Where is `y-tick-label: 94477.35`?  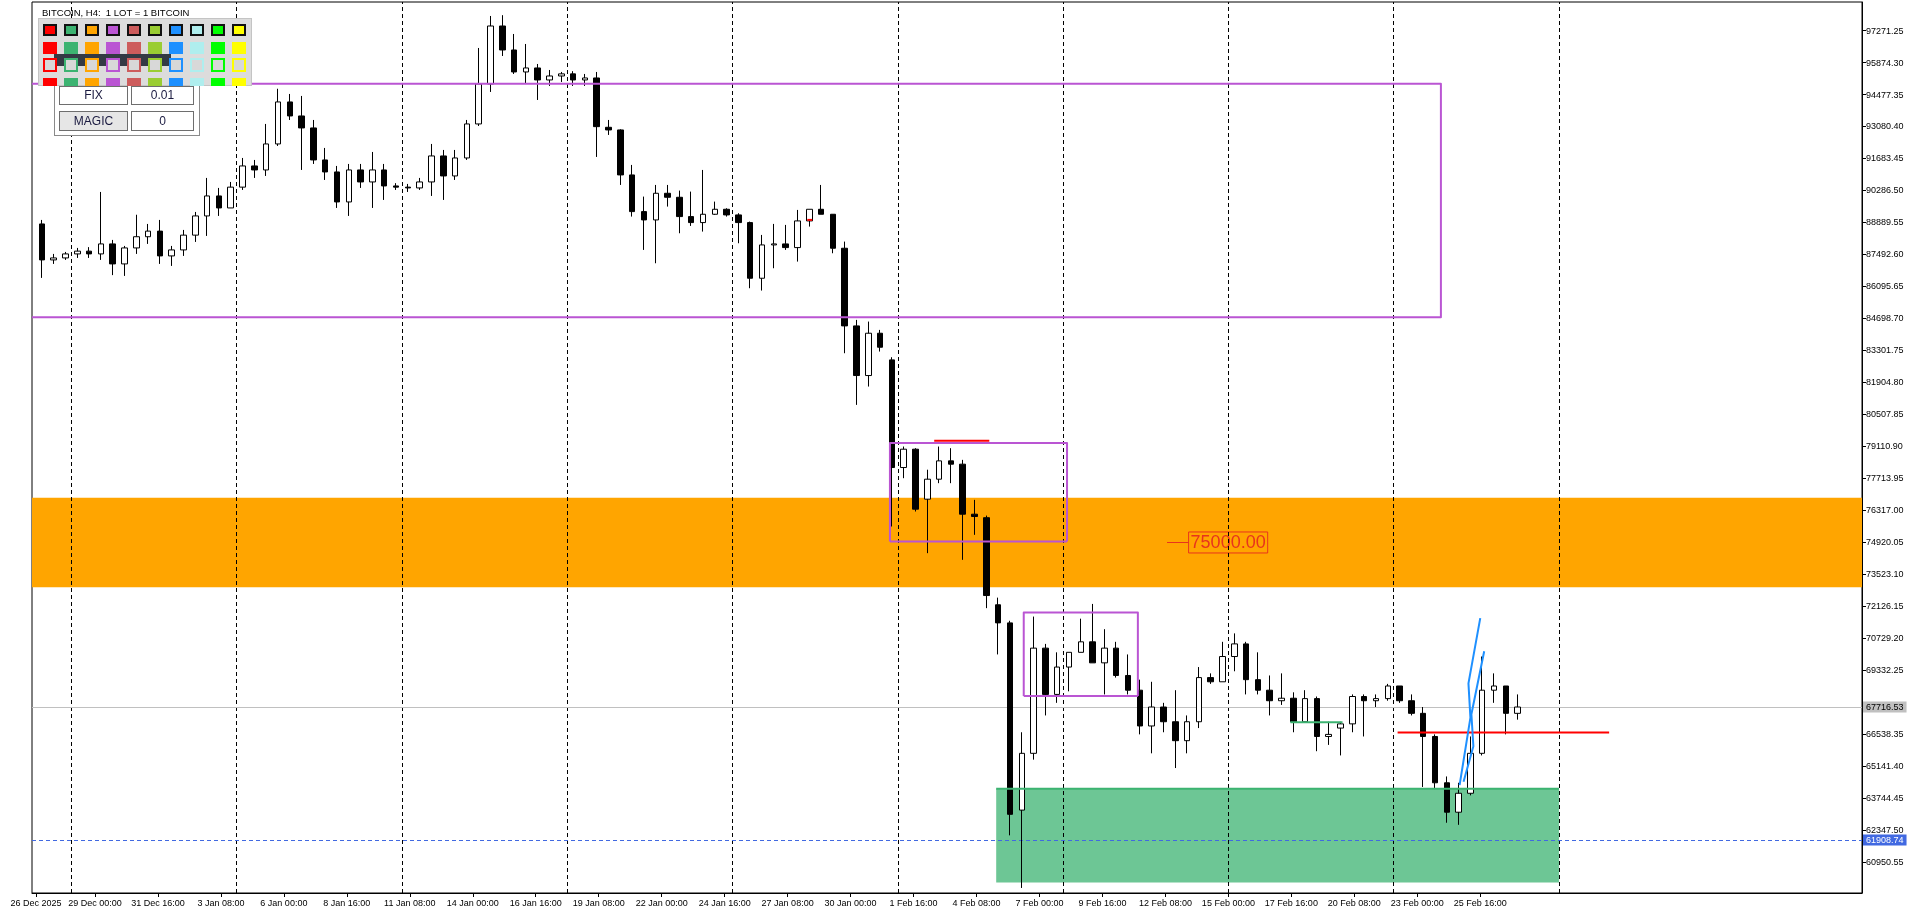
y-tick-label: 94477.35 is located at coordinates (1885, 94).